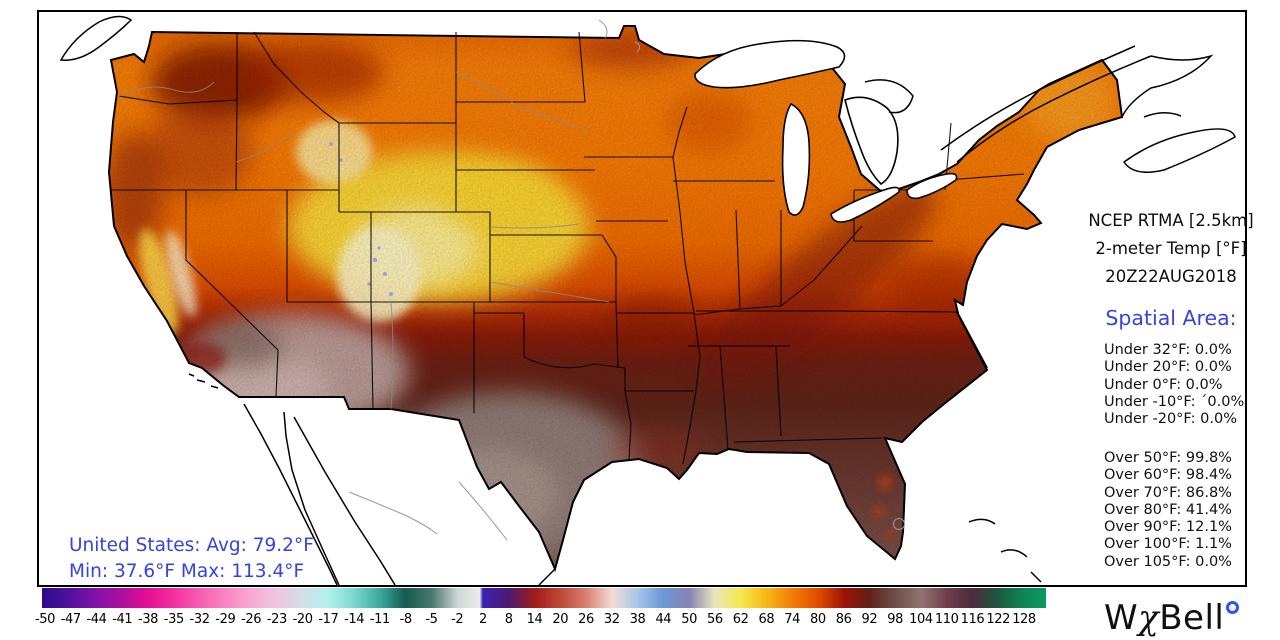  Describe the element at coordinates (1168, 561) in the screenshot. I see `stat-line: Over 105°F: 0.0%` at that location.